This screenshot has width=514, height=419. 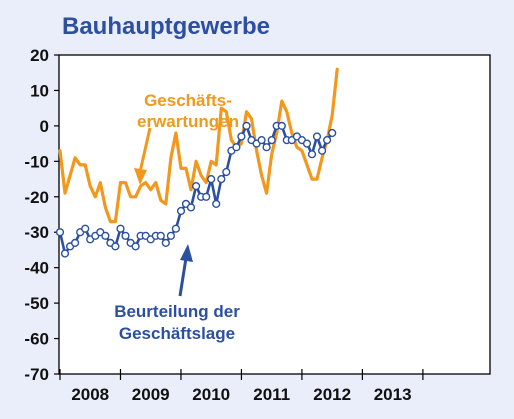 I want to click on y-tick-label: -50, so click(x=36, y=303).